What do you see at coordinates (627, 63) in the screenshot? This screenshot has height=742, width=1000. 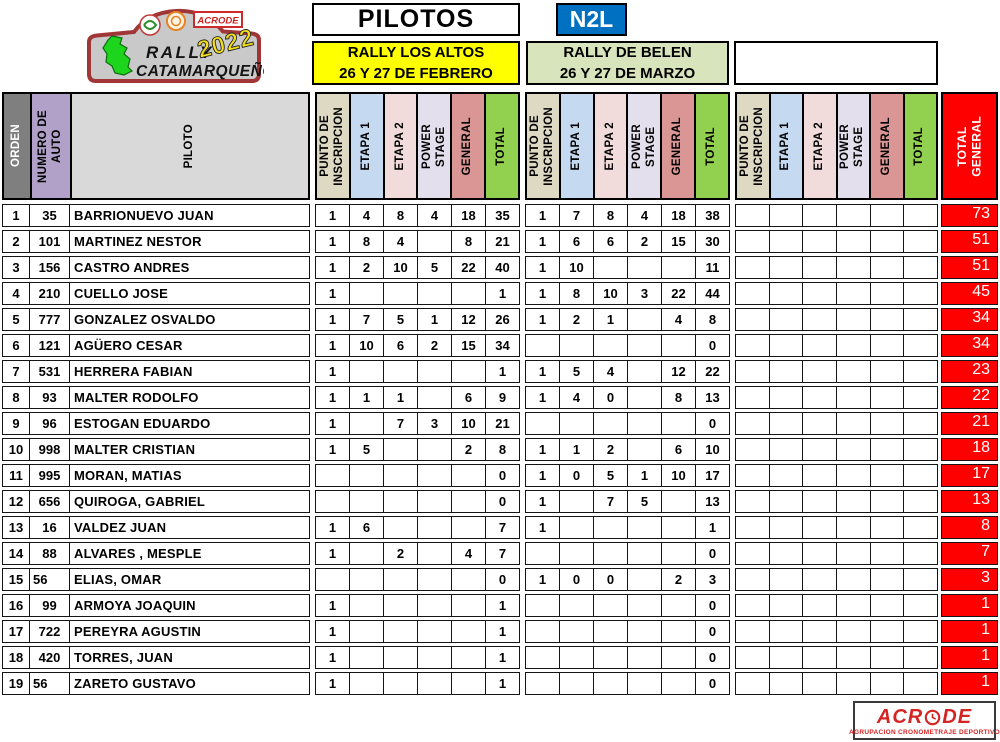 I see `event-header-2: RALLY DE BELEN 26 Y 27 DE MARZO` at bounding box center [627, 63].